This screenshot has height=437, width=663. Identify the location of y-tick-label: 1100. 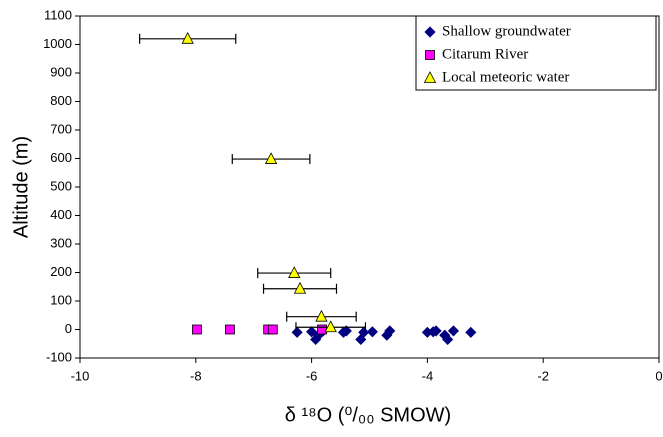
(58, 14).